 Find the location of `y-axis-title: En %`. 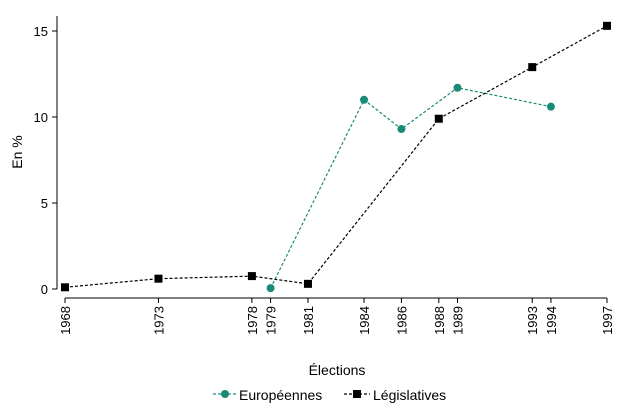

y-axis-title: En % is located at coordinates (17, 151).